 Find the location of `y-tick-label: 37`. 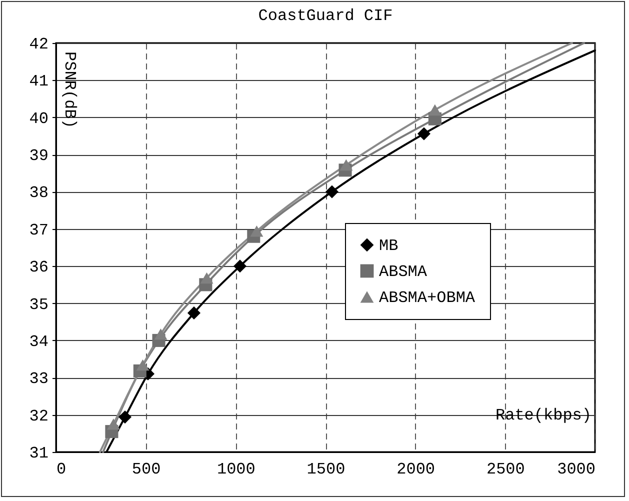

y-tick-label: 37 is located at coordinates (38, 230).